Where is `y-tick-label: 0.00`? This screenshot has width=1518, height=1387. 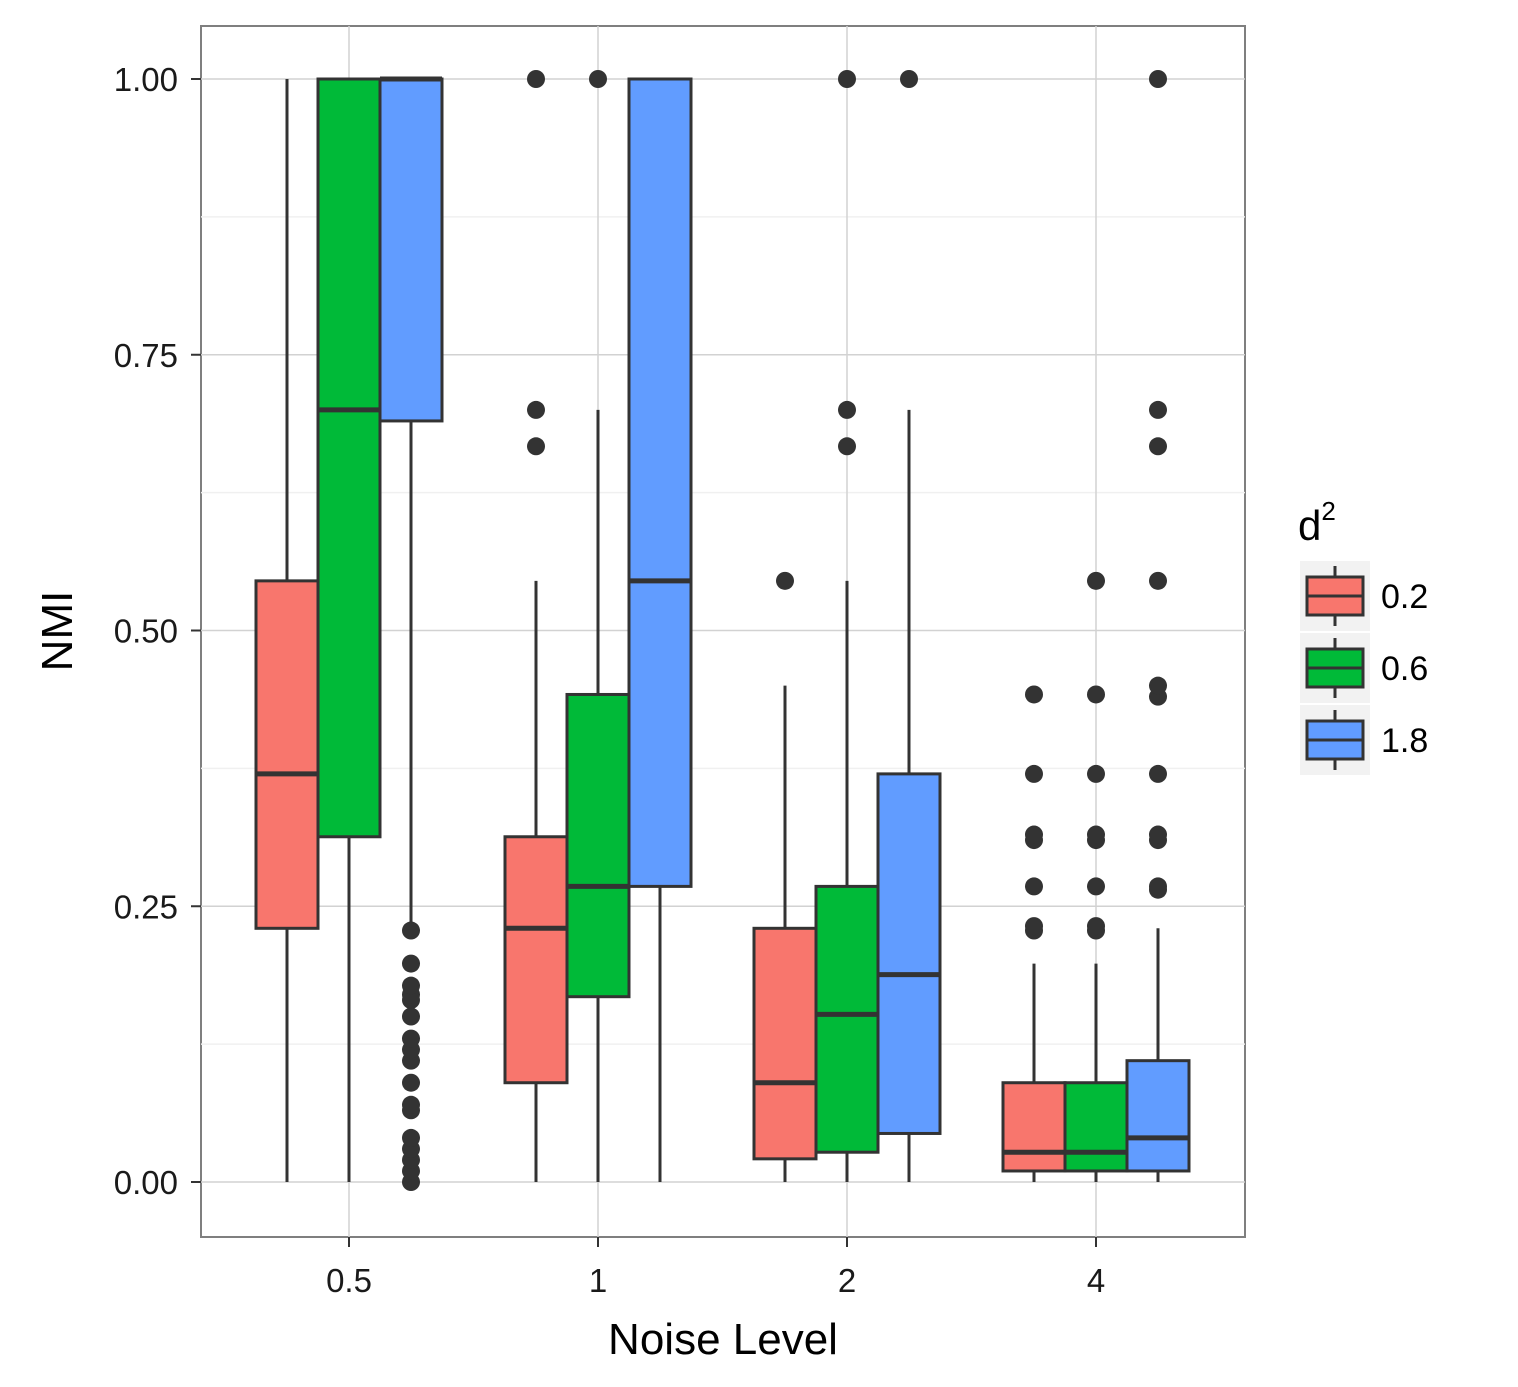
y-tick-label: 0.00 is located at coordinates (146, 1182).